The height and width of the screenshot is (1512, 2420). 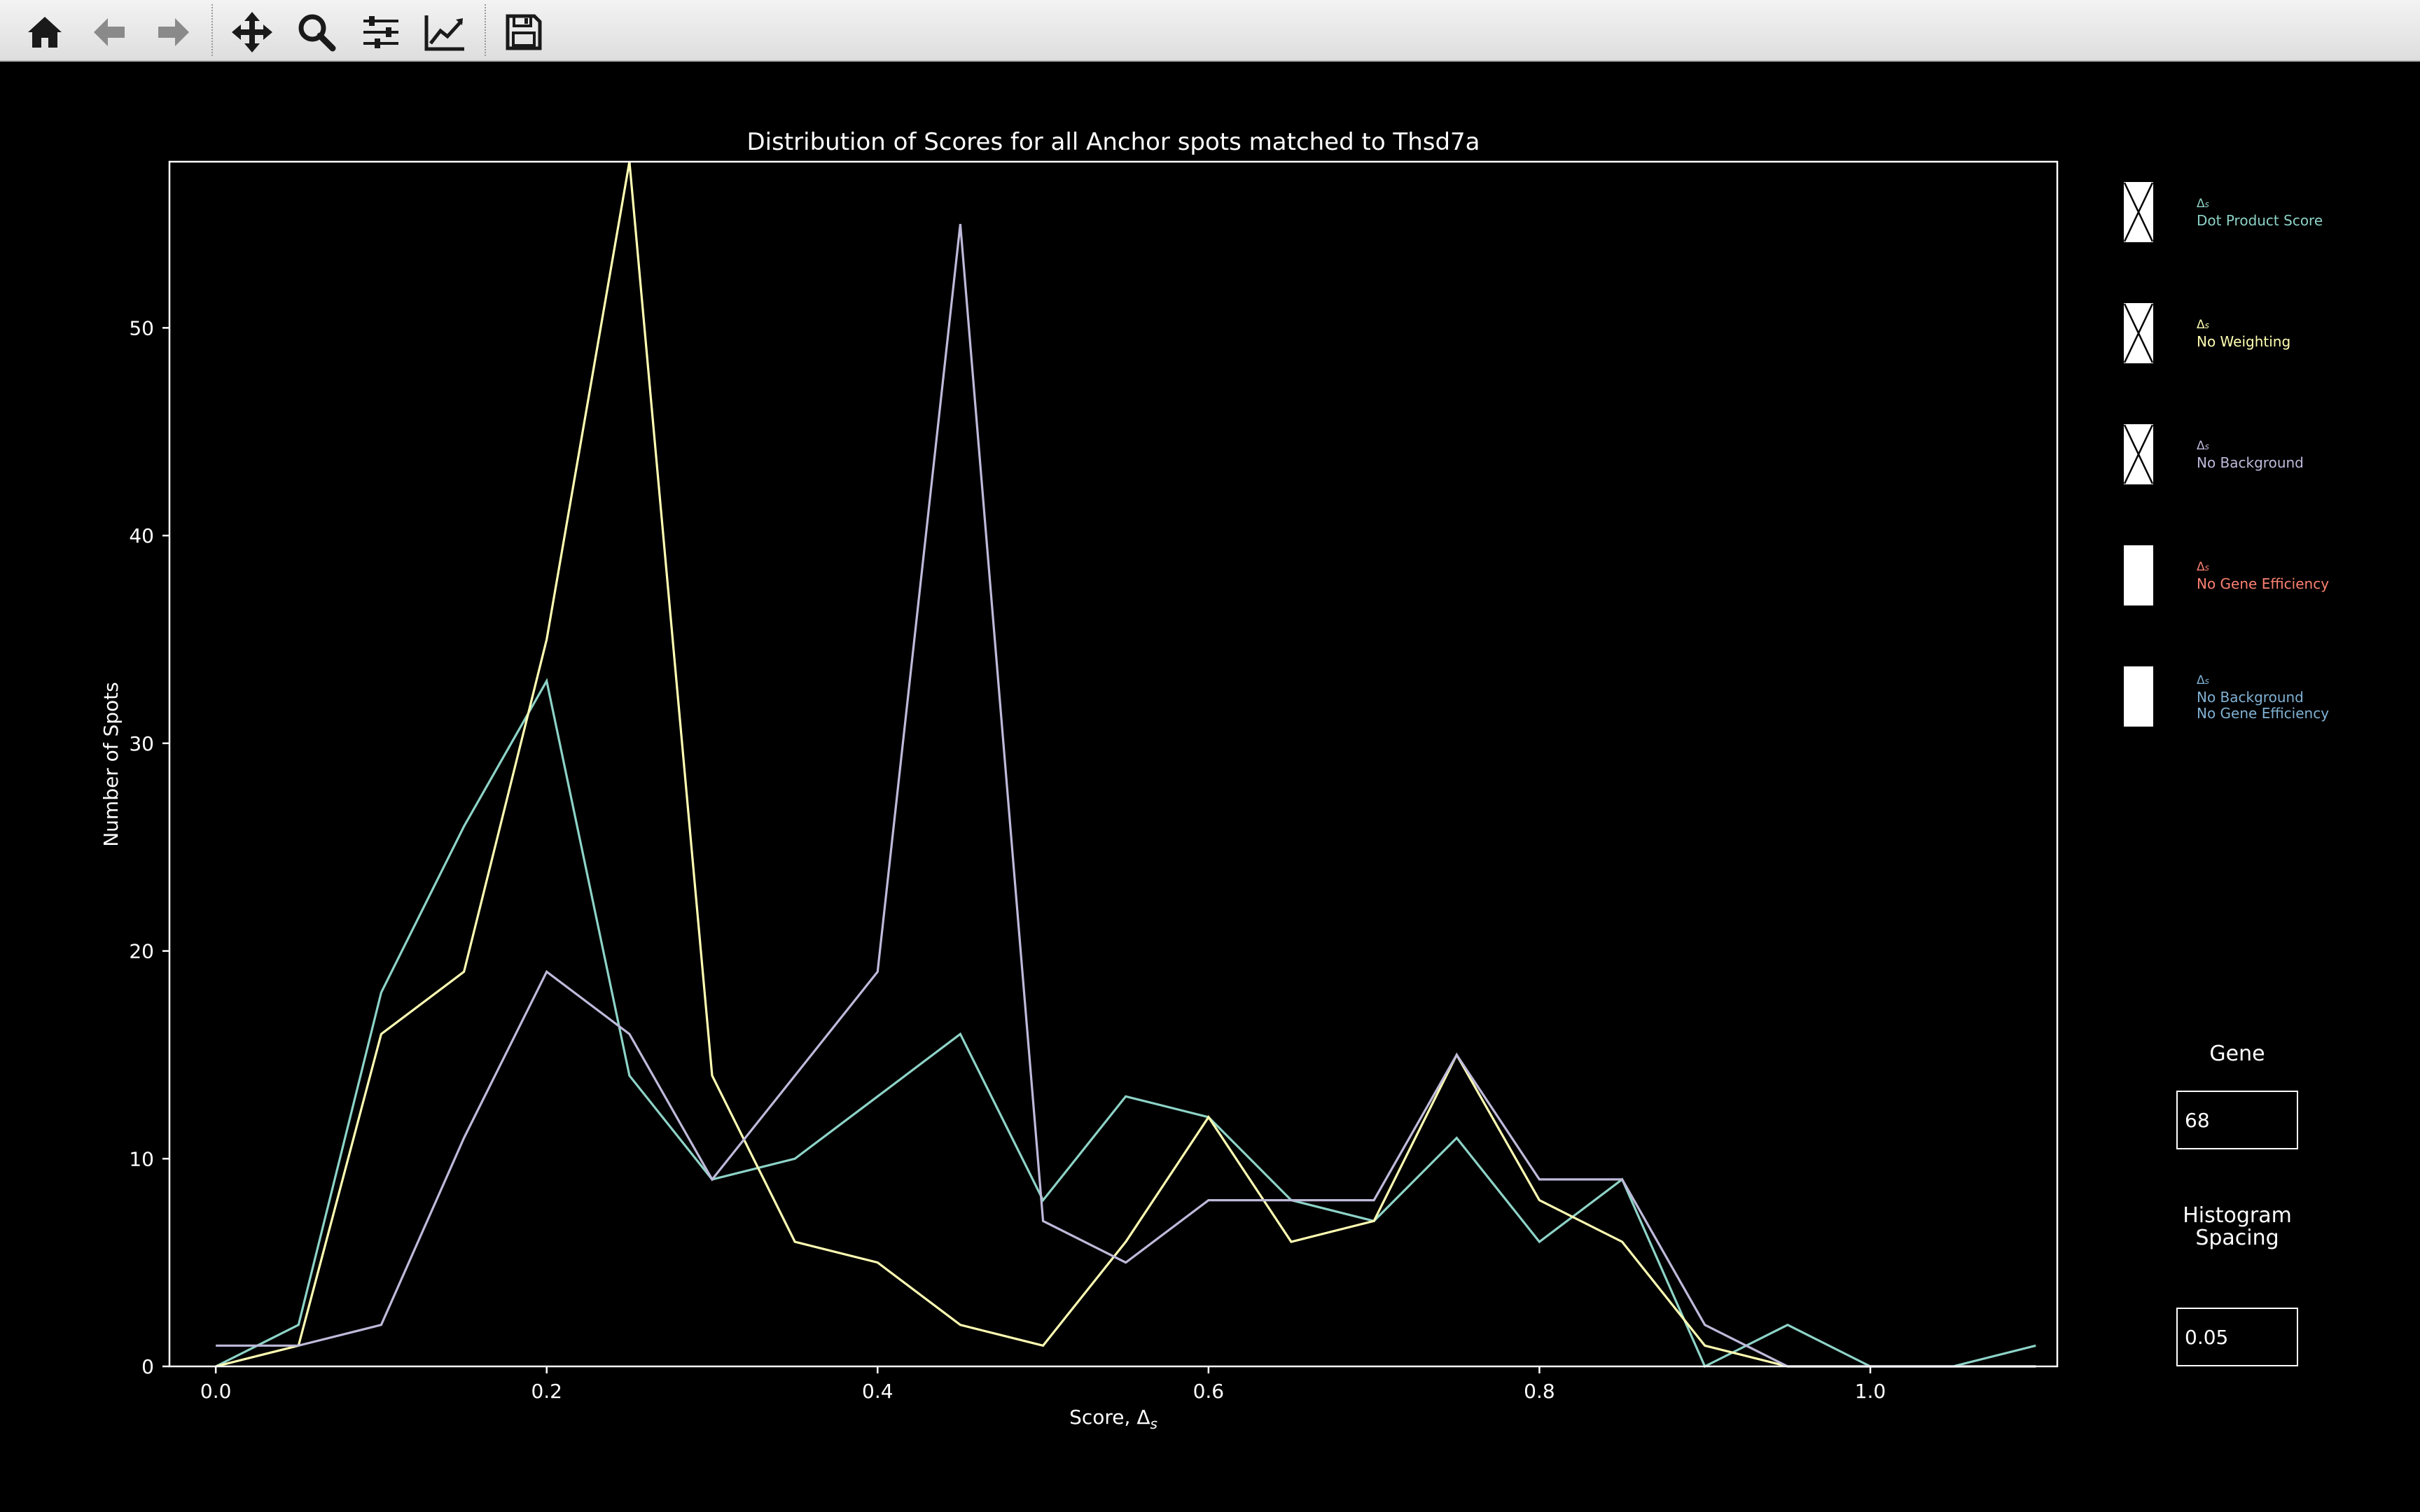 I want to click on zoom-icon, so click(x=317, y=33).